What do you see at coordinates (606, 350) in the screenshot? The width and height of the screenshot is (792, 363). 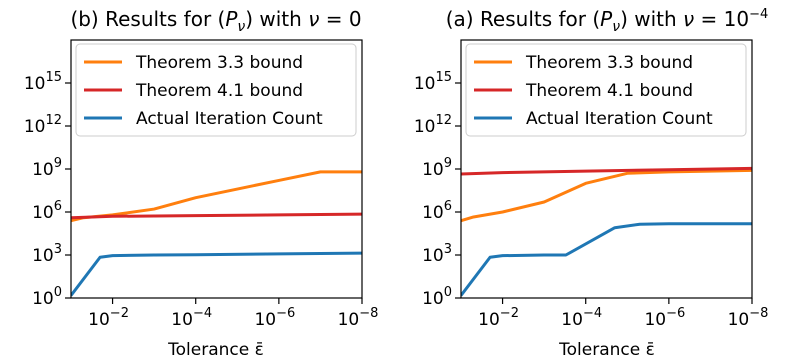 I see `panel-right-xlabel: Tolerance ε̄` at bounding box center [606, 350].